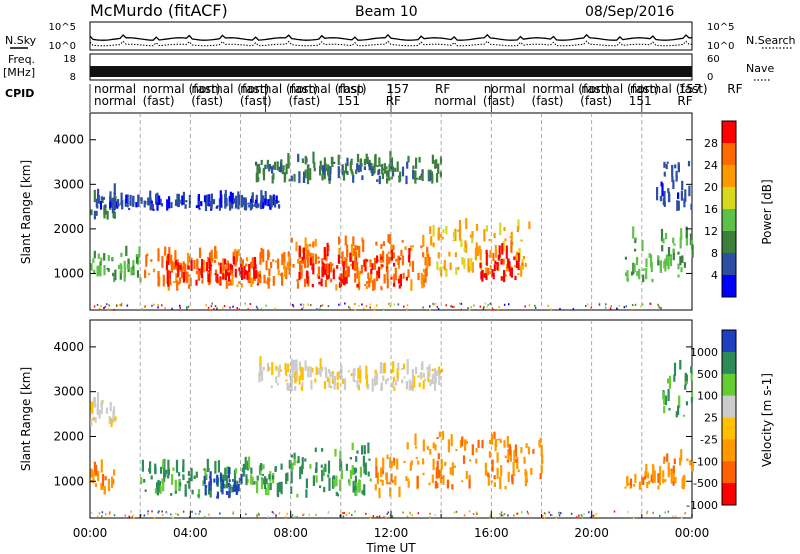 This screenshot has height=554, width=800. Describe the element at coordinates (707, 396) in the screenshot. I see `colorbar-tick-label: 100` at that location.